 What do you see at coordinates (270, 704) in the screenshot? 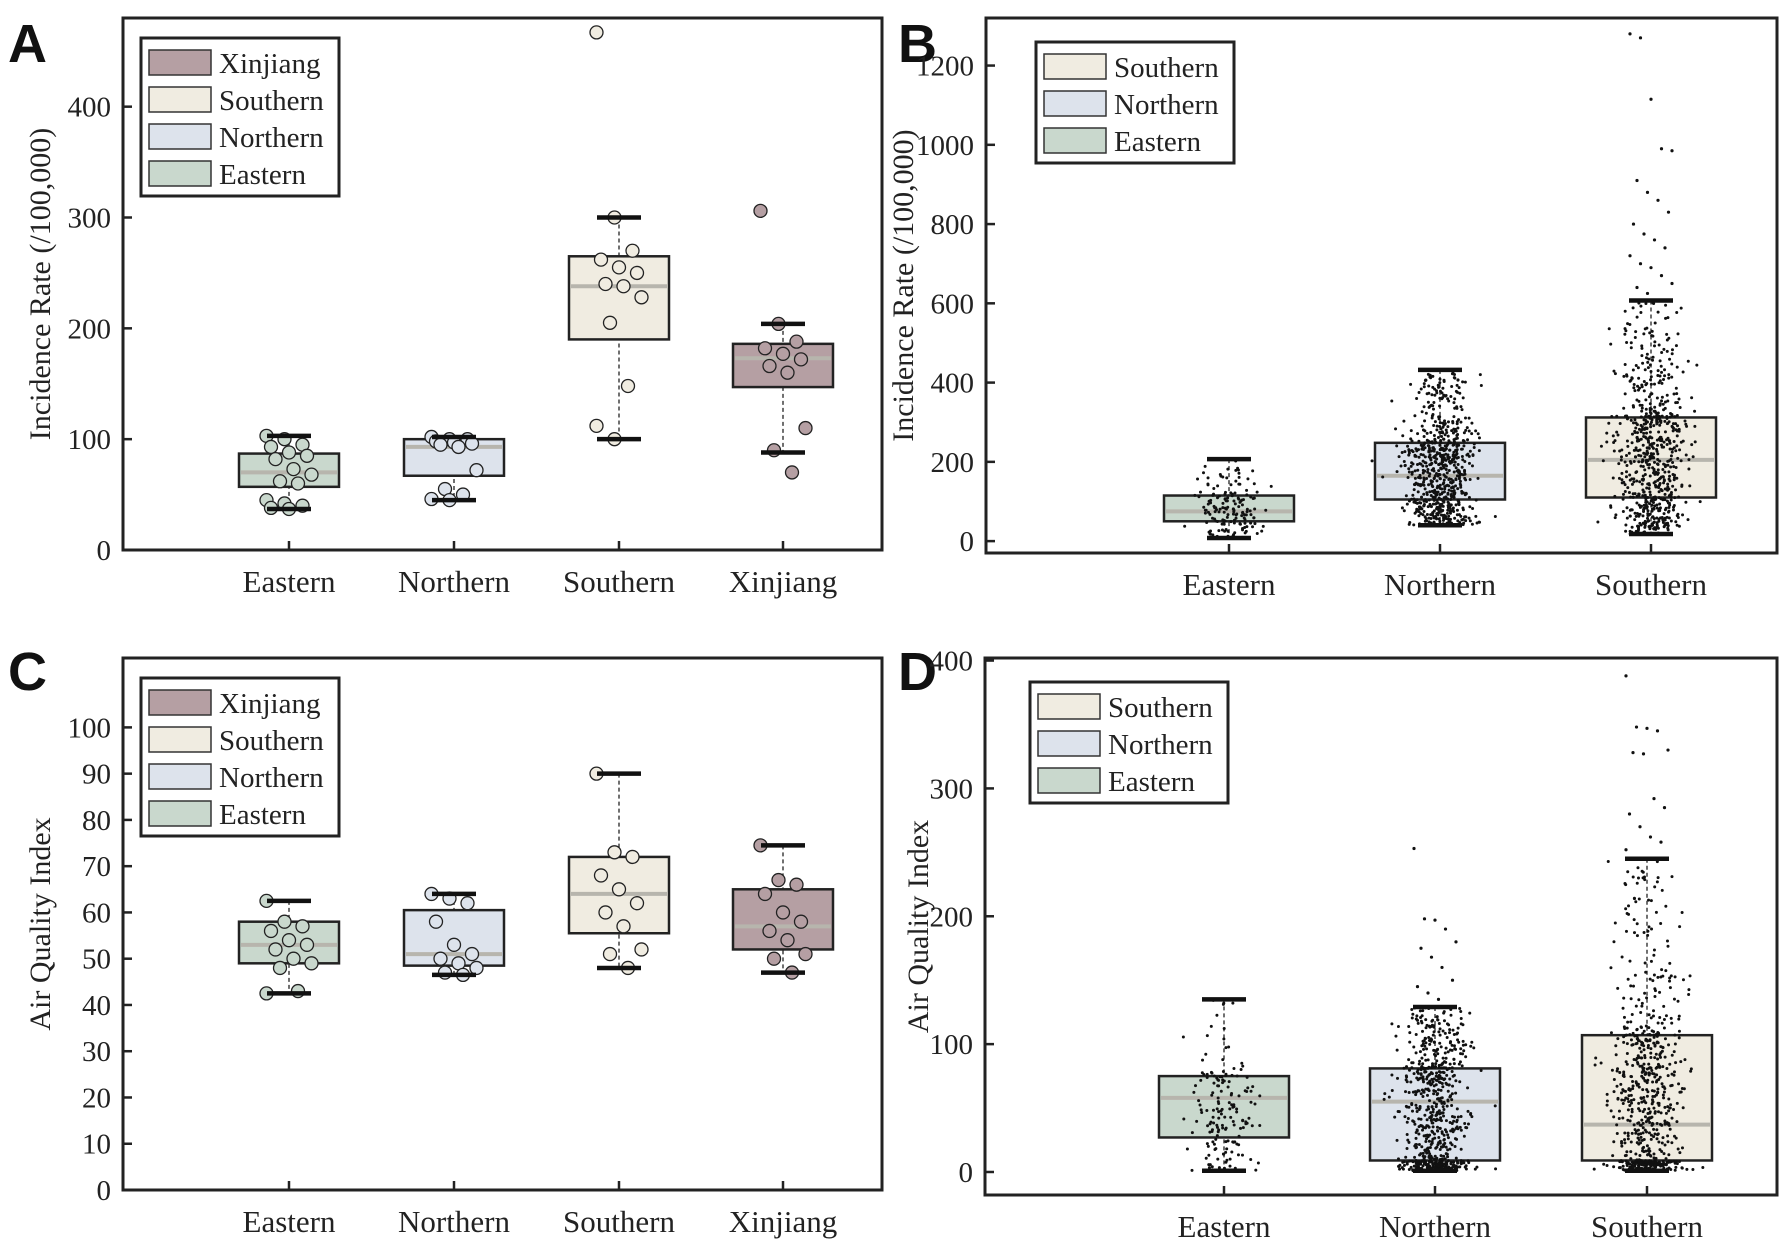
I see `legend-label: Xinjiang` at bounding box center [270, 704].